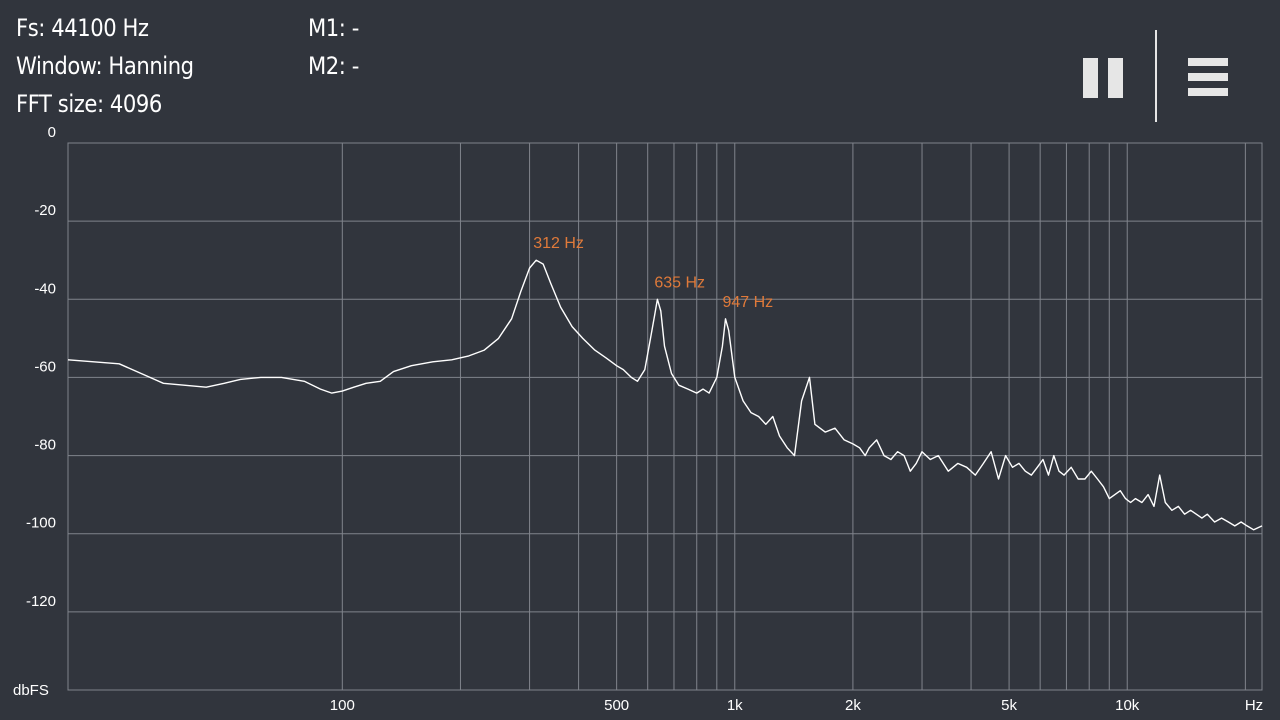 This screenshot has width=1280, height=720. I want to click on pause-button, so click(1104, 78).